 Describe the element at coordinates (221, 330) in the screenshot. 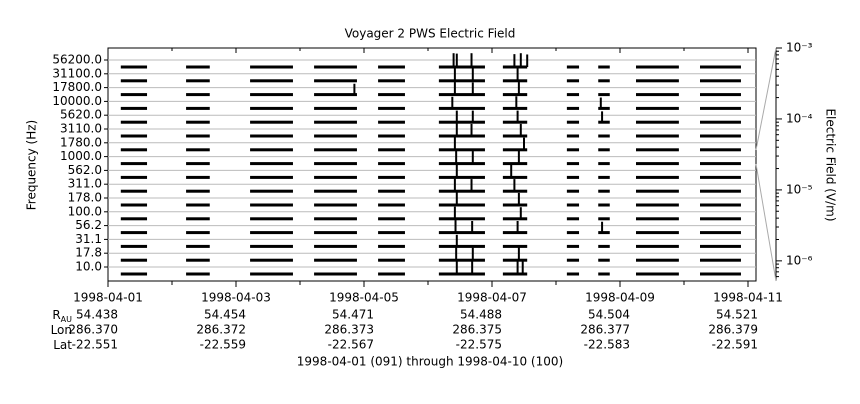

I see `ephemeris-value: 286.372` at that location.